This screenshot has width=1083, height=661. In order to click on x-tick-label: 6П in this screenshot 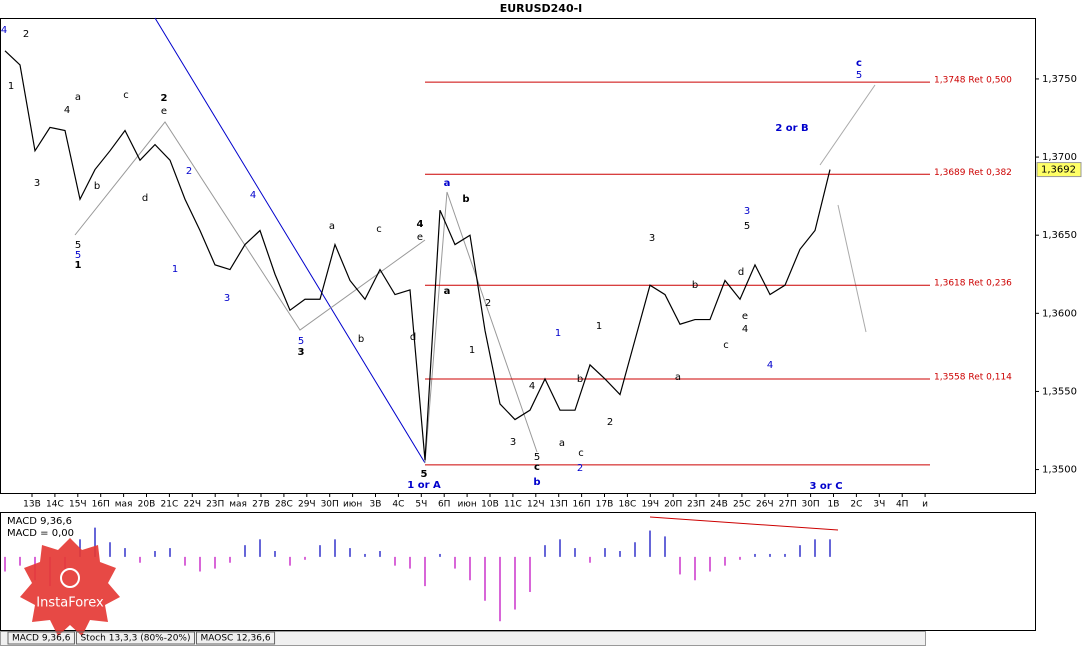, I will do `click(444, 505)`.